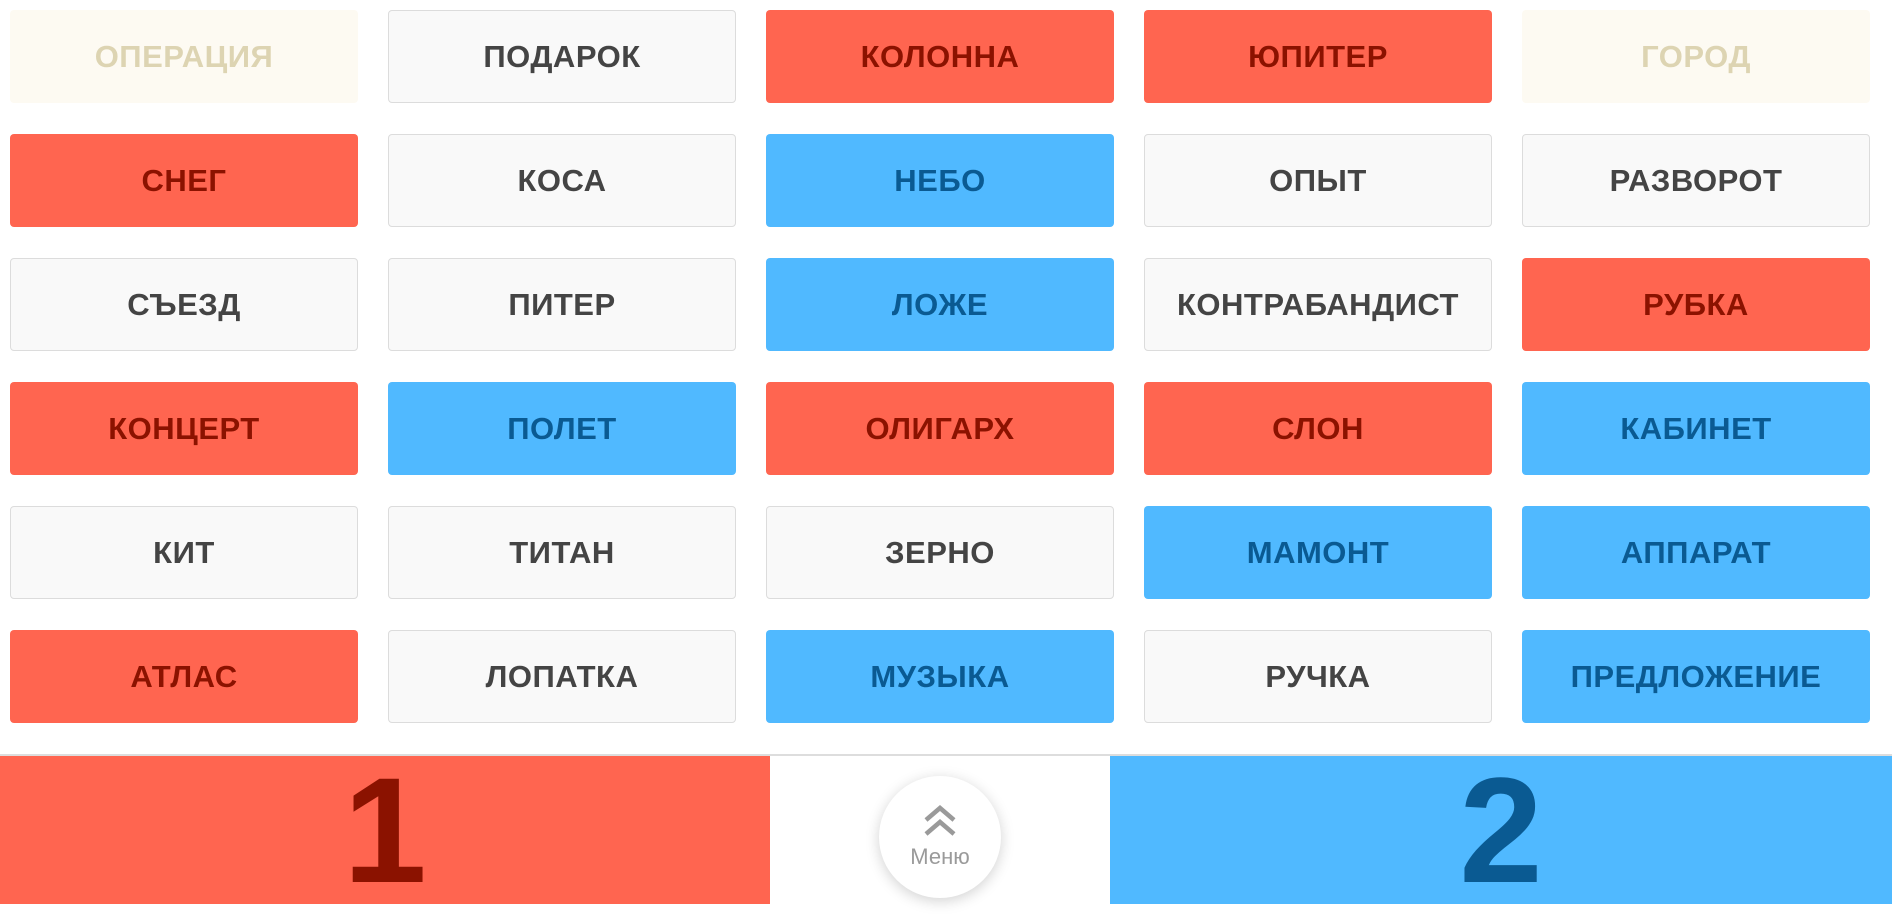 This screenshot has width=1892, height=914. I want to click on double-chevron-up-icon, so click(940, 820).